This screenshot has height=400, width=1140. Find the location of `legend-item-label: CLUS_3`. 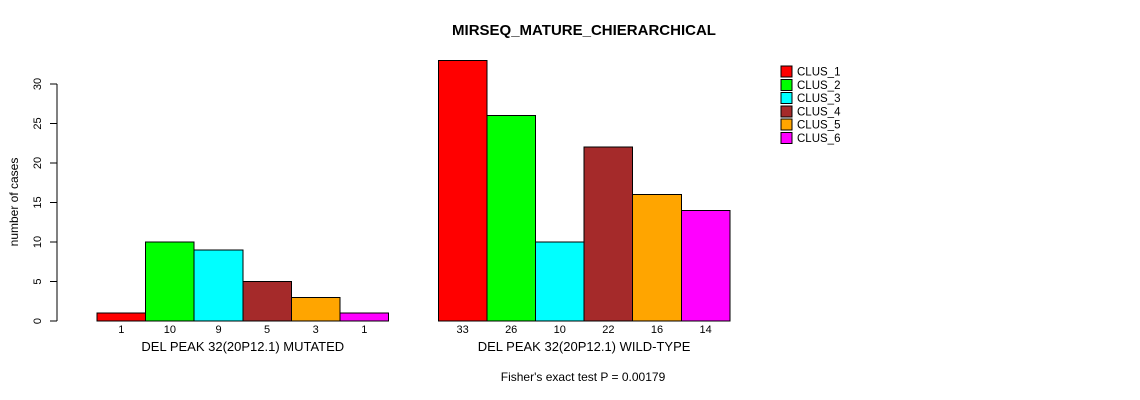

legend-item-label: CLUS_3 is located at coordinates (818, 99).